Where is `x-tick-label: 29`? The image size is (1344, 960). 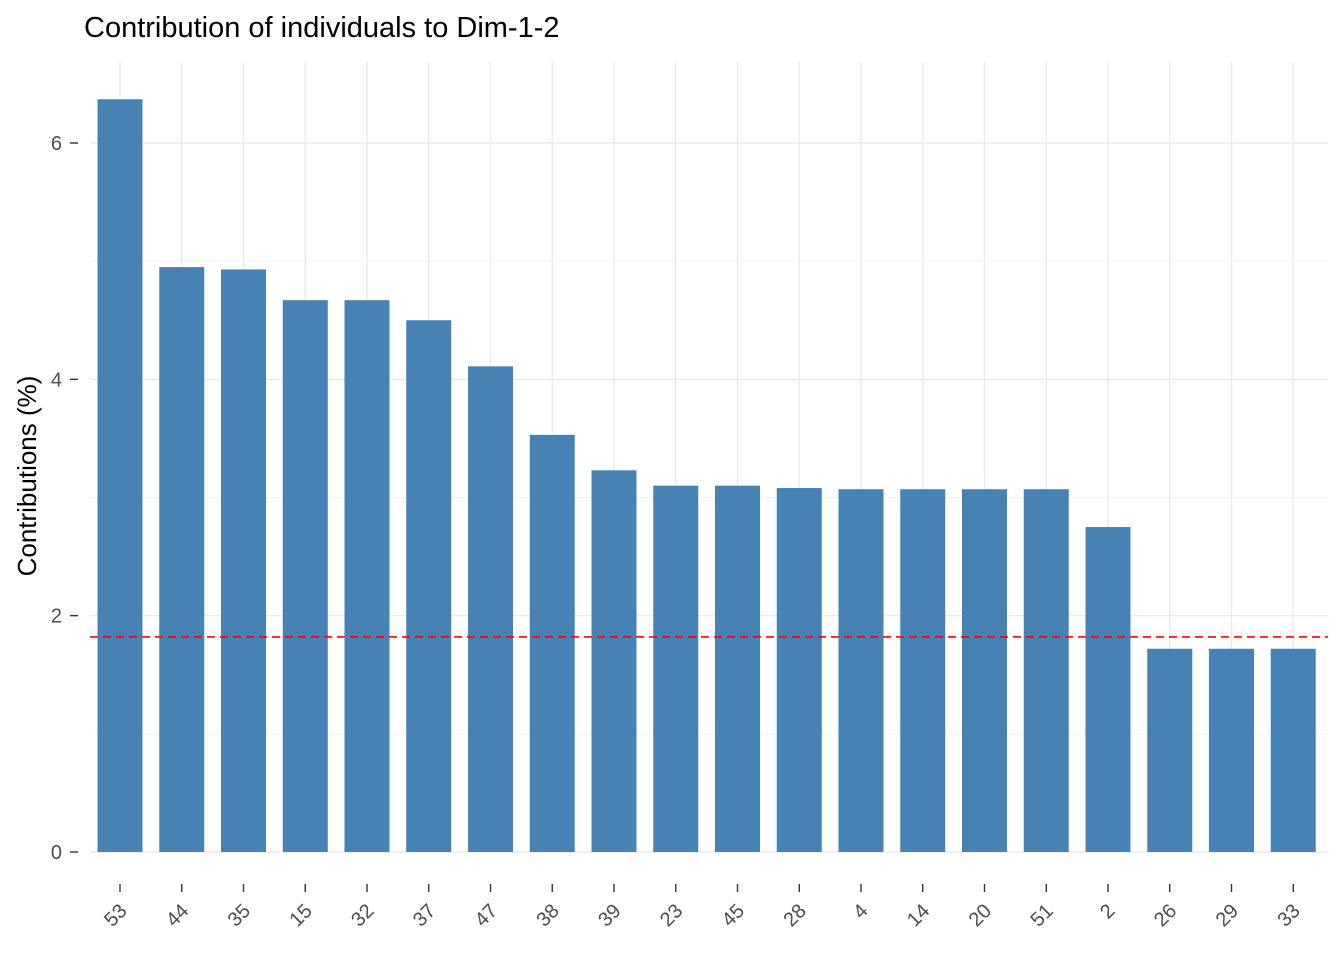 x-tick-label: 29 is located at coordinates (1227, 915).